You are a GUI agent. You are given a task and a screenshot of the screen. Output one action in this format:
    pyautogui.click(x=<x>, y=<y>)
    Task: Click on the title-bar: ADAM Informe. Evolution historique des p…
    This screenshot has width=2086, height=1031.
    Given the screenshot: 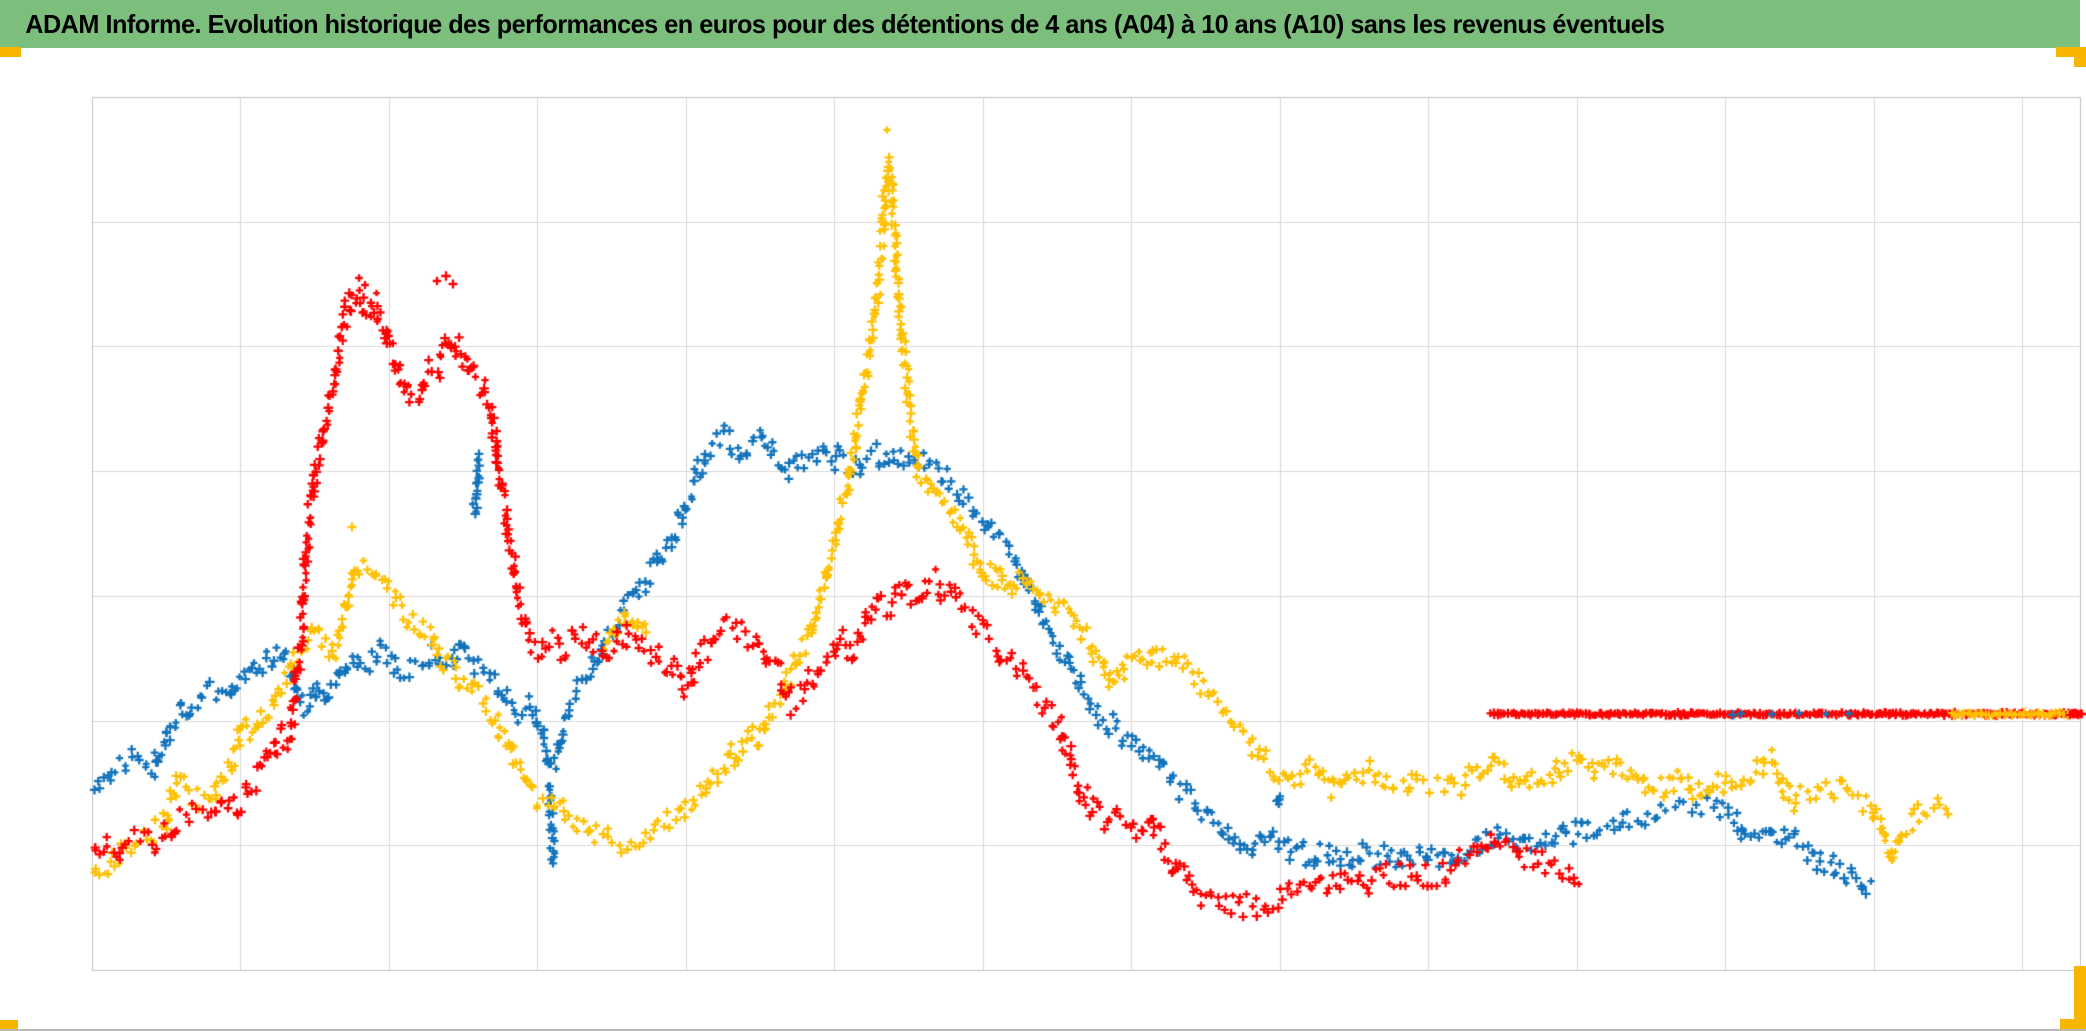 What is the action you would take?
    pyautogui.click(x=1040, y=24)
    